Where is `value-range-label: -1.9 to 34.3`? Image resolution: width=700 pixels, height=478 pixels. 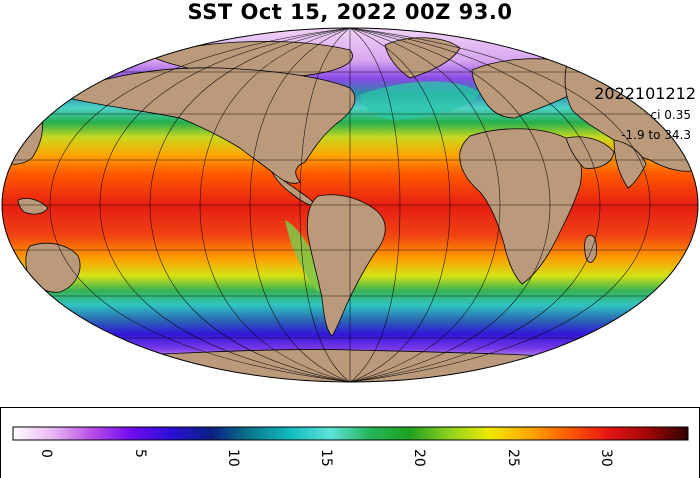 value-range-label: -1.9 to 34.3 is located at coordinates (656, 135).